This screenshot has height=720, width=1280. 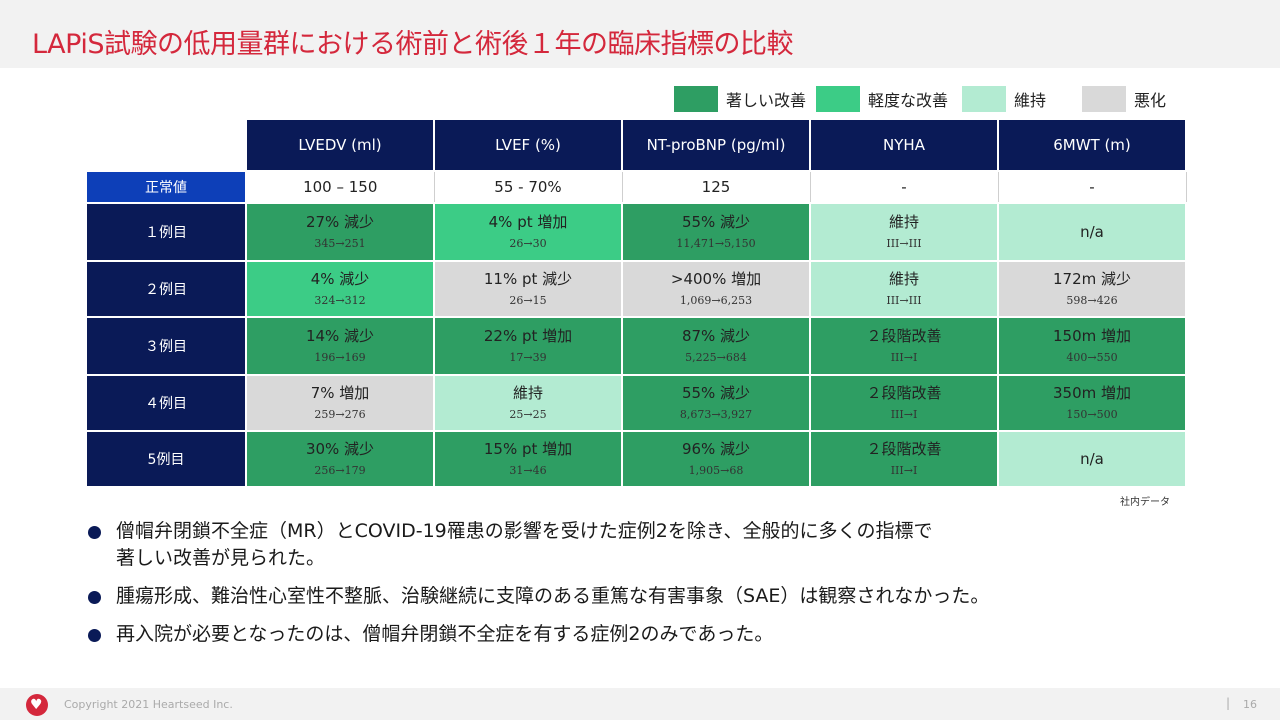 I want to click on row-header: ４例目, so click(x=166, y=403).